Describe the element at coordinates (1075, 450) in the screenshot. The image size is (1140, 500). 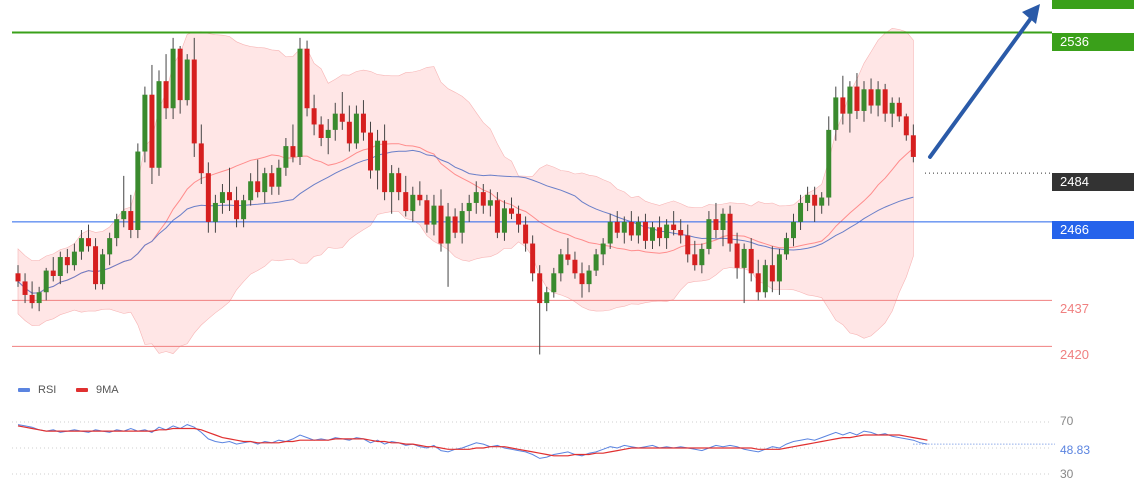
I see `rsi-current-value: 48.83` at that location.